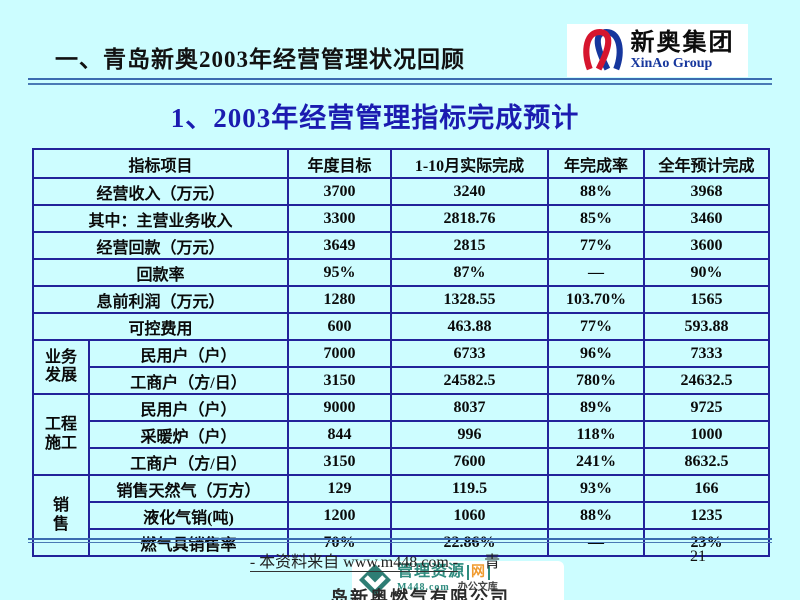  I want to click on cell-value: 103.70%, so click(596, 299).